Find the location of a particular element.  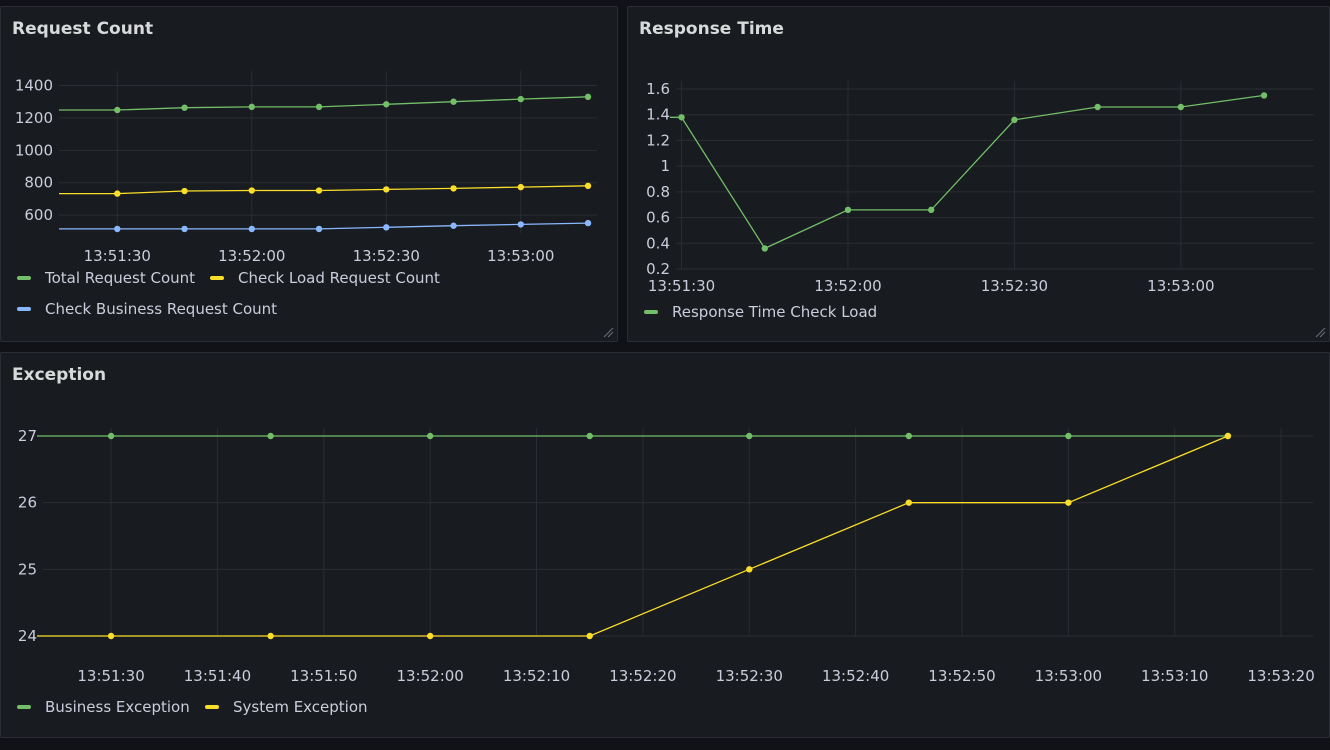

x-tick-label: 13:53:20 is located at coordinates (1280, 676).